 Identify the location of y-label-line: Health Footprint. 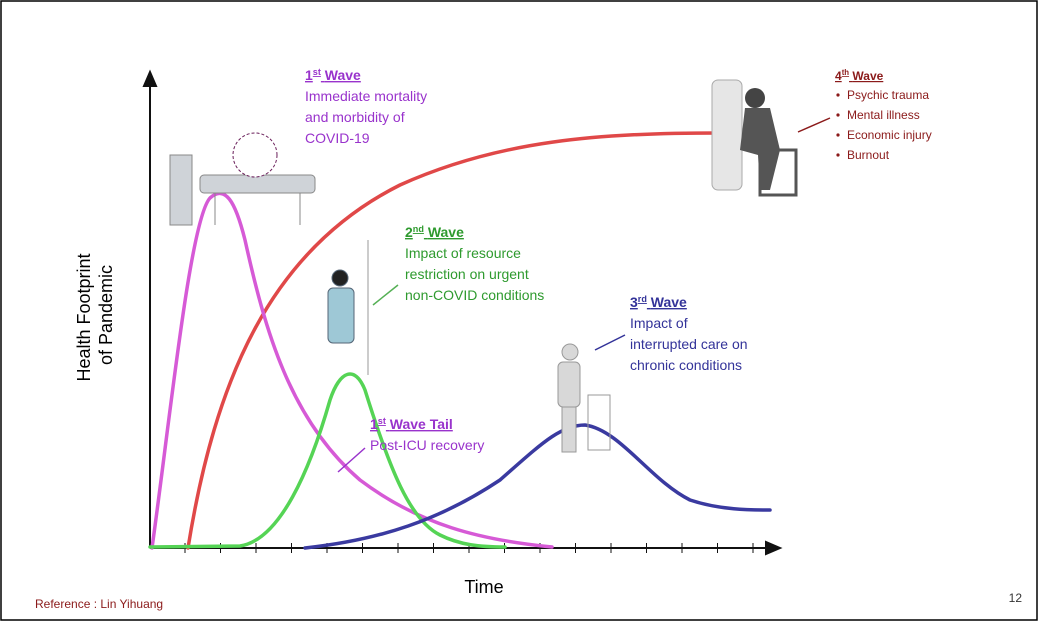
(84, 317).